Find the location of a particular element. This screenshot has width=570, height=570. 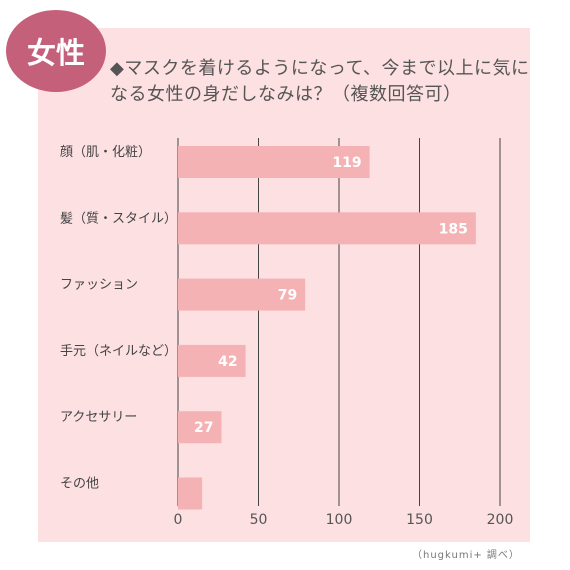

category-label-2: ファッション is located at coordinates (99, 285).